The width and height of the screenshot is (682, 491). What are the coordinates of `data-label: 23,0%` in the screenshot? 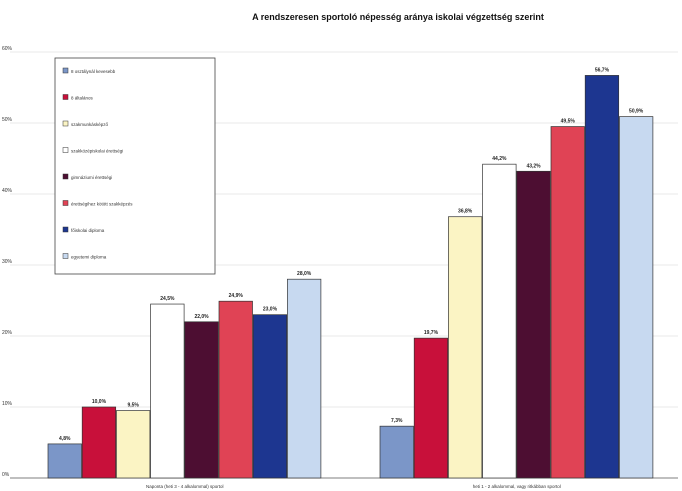 It's located at (270, 310).